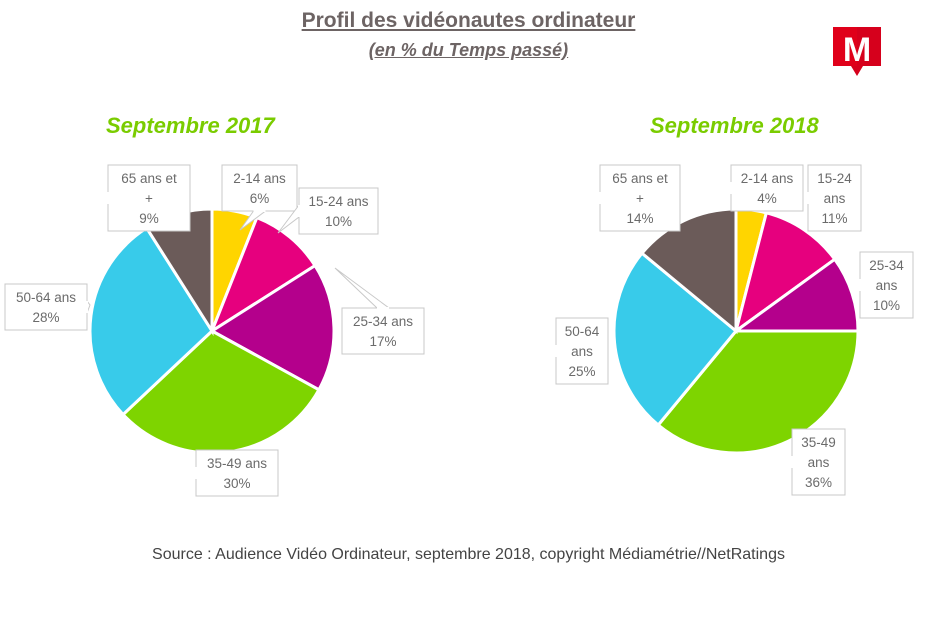  I want to click on data-label-2018-3: 35-49 ans 36%, so click(818, 462).